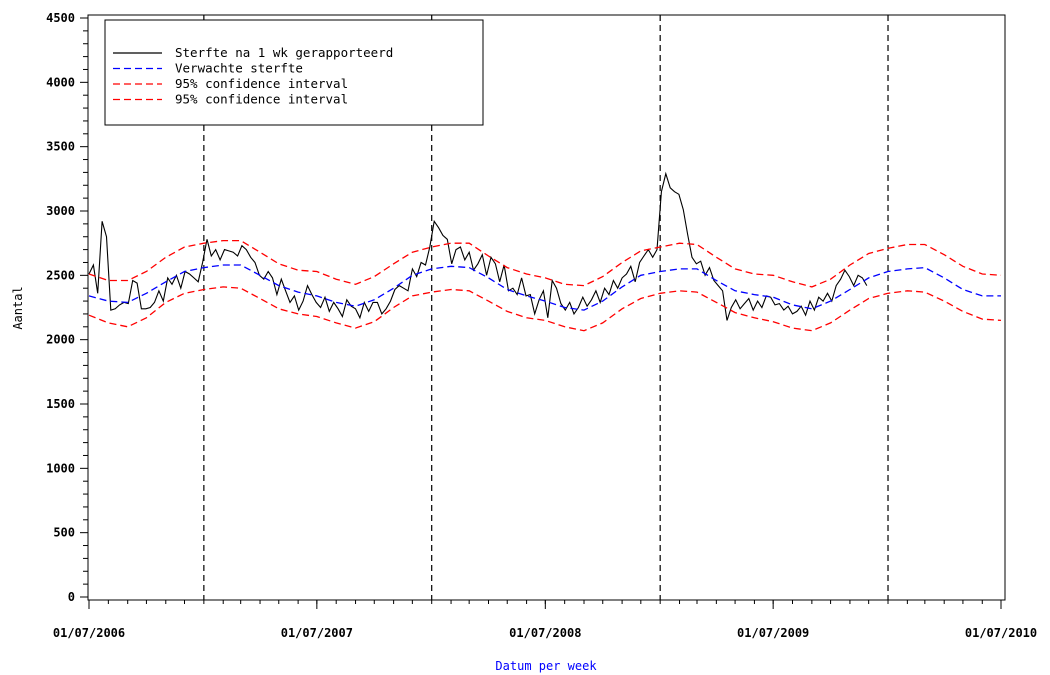  What do you see at coordinates (18, 307) in the screenshot?
I see `y-axis-title: Aantal` at bounding box center [18, 307].